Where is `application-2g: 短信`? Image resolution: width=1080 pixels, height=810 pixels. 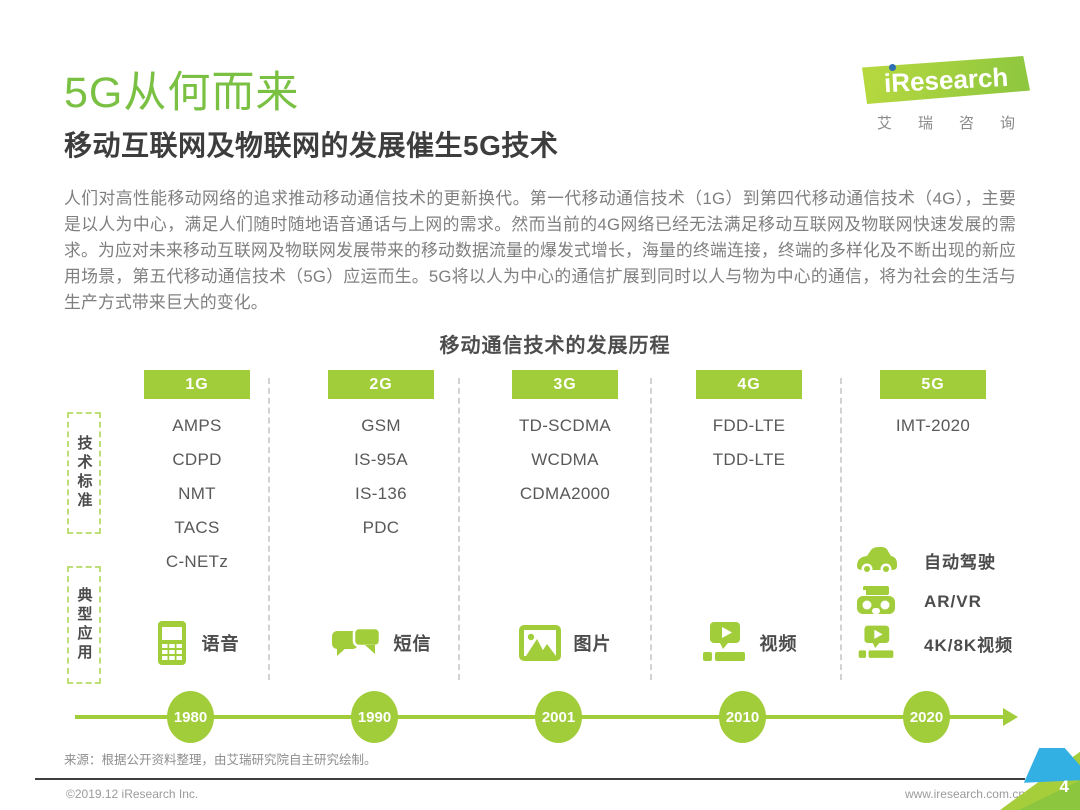 application-2g: 短信 is located at coordinates (381, 643).